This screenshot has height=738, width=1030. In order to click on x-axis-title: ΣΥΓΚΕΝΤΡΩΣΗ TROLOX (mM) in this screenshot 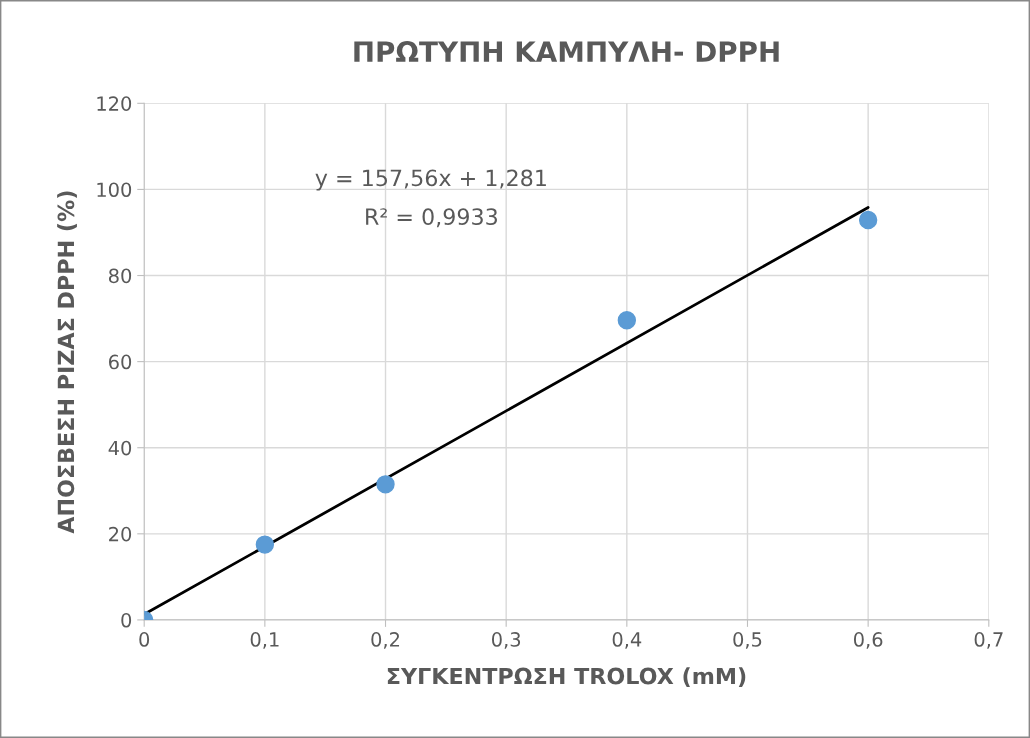, I will do `click(566, 677)`.